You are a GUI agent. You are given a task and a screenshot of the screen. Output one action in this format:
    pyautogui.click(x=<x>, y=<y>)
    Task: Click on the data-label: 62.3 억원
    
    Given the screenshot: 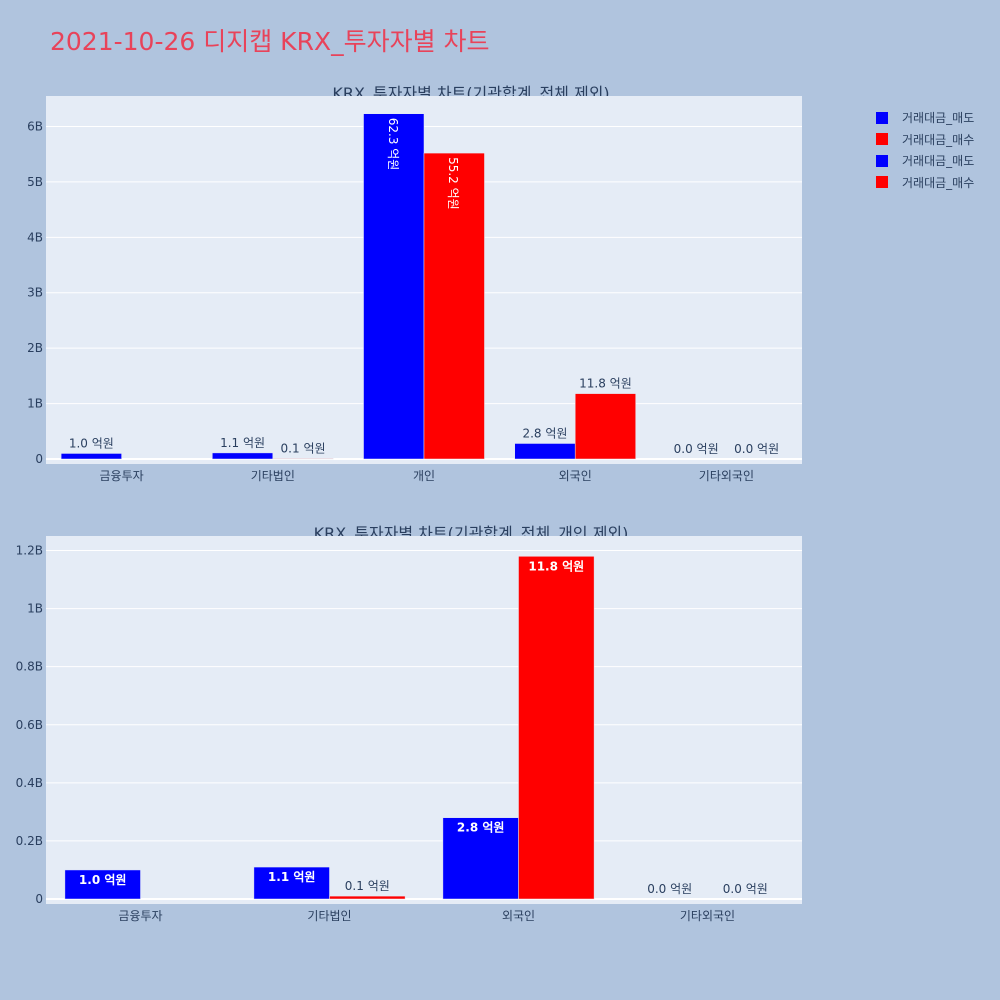 What is the action you would take?
    pyautogui.click(x=393, y=144)
    